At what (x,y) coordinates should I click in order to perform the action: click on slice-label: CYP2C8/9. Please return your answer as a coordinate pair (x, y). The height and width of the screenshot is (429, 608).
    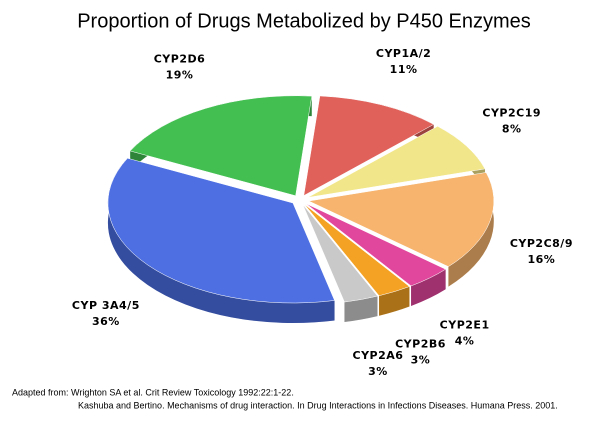
    Looking at the image, I should click on (541, 243).